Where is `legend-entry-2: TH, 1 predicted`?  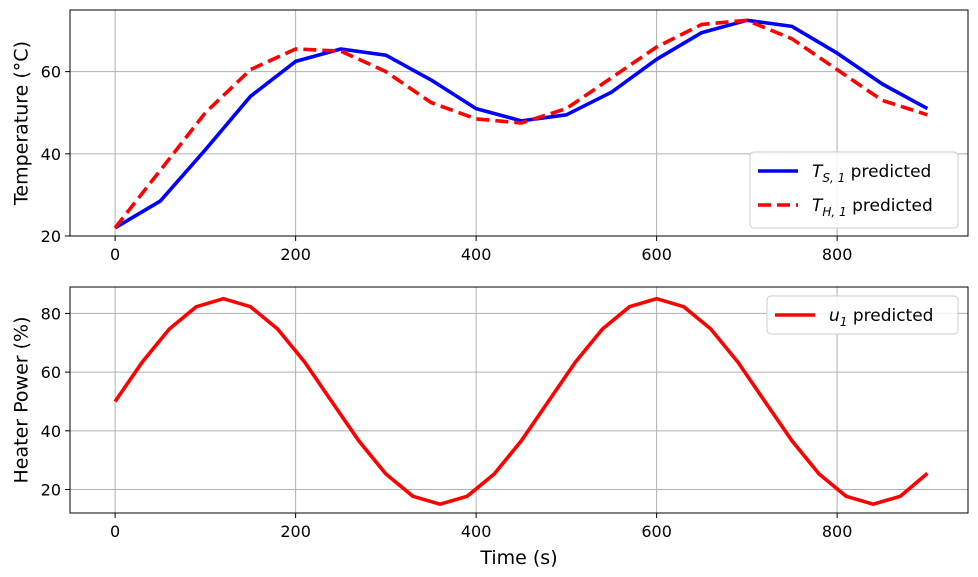
legend-entry-2: TH, 1 predicted is located at coordinates (872, 207).